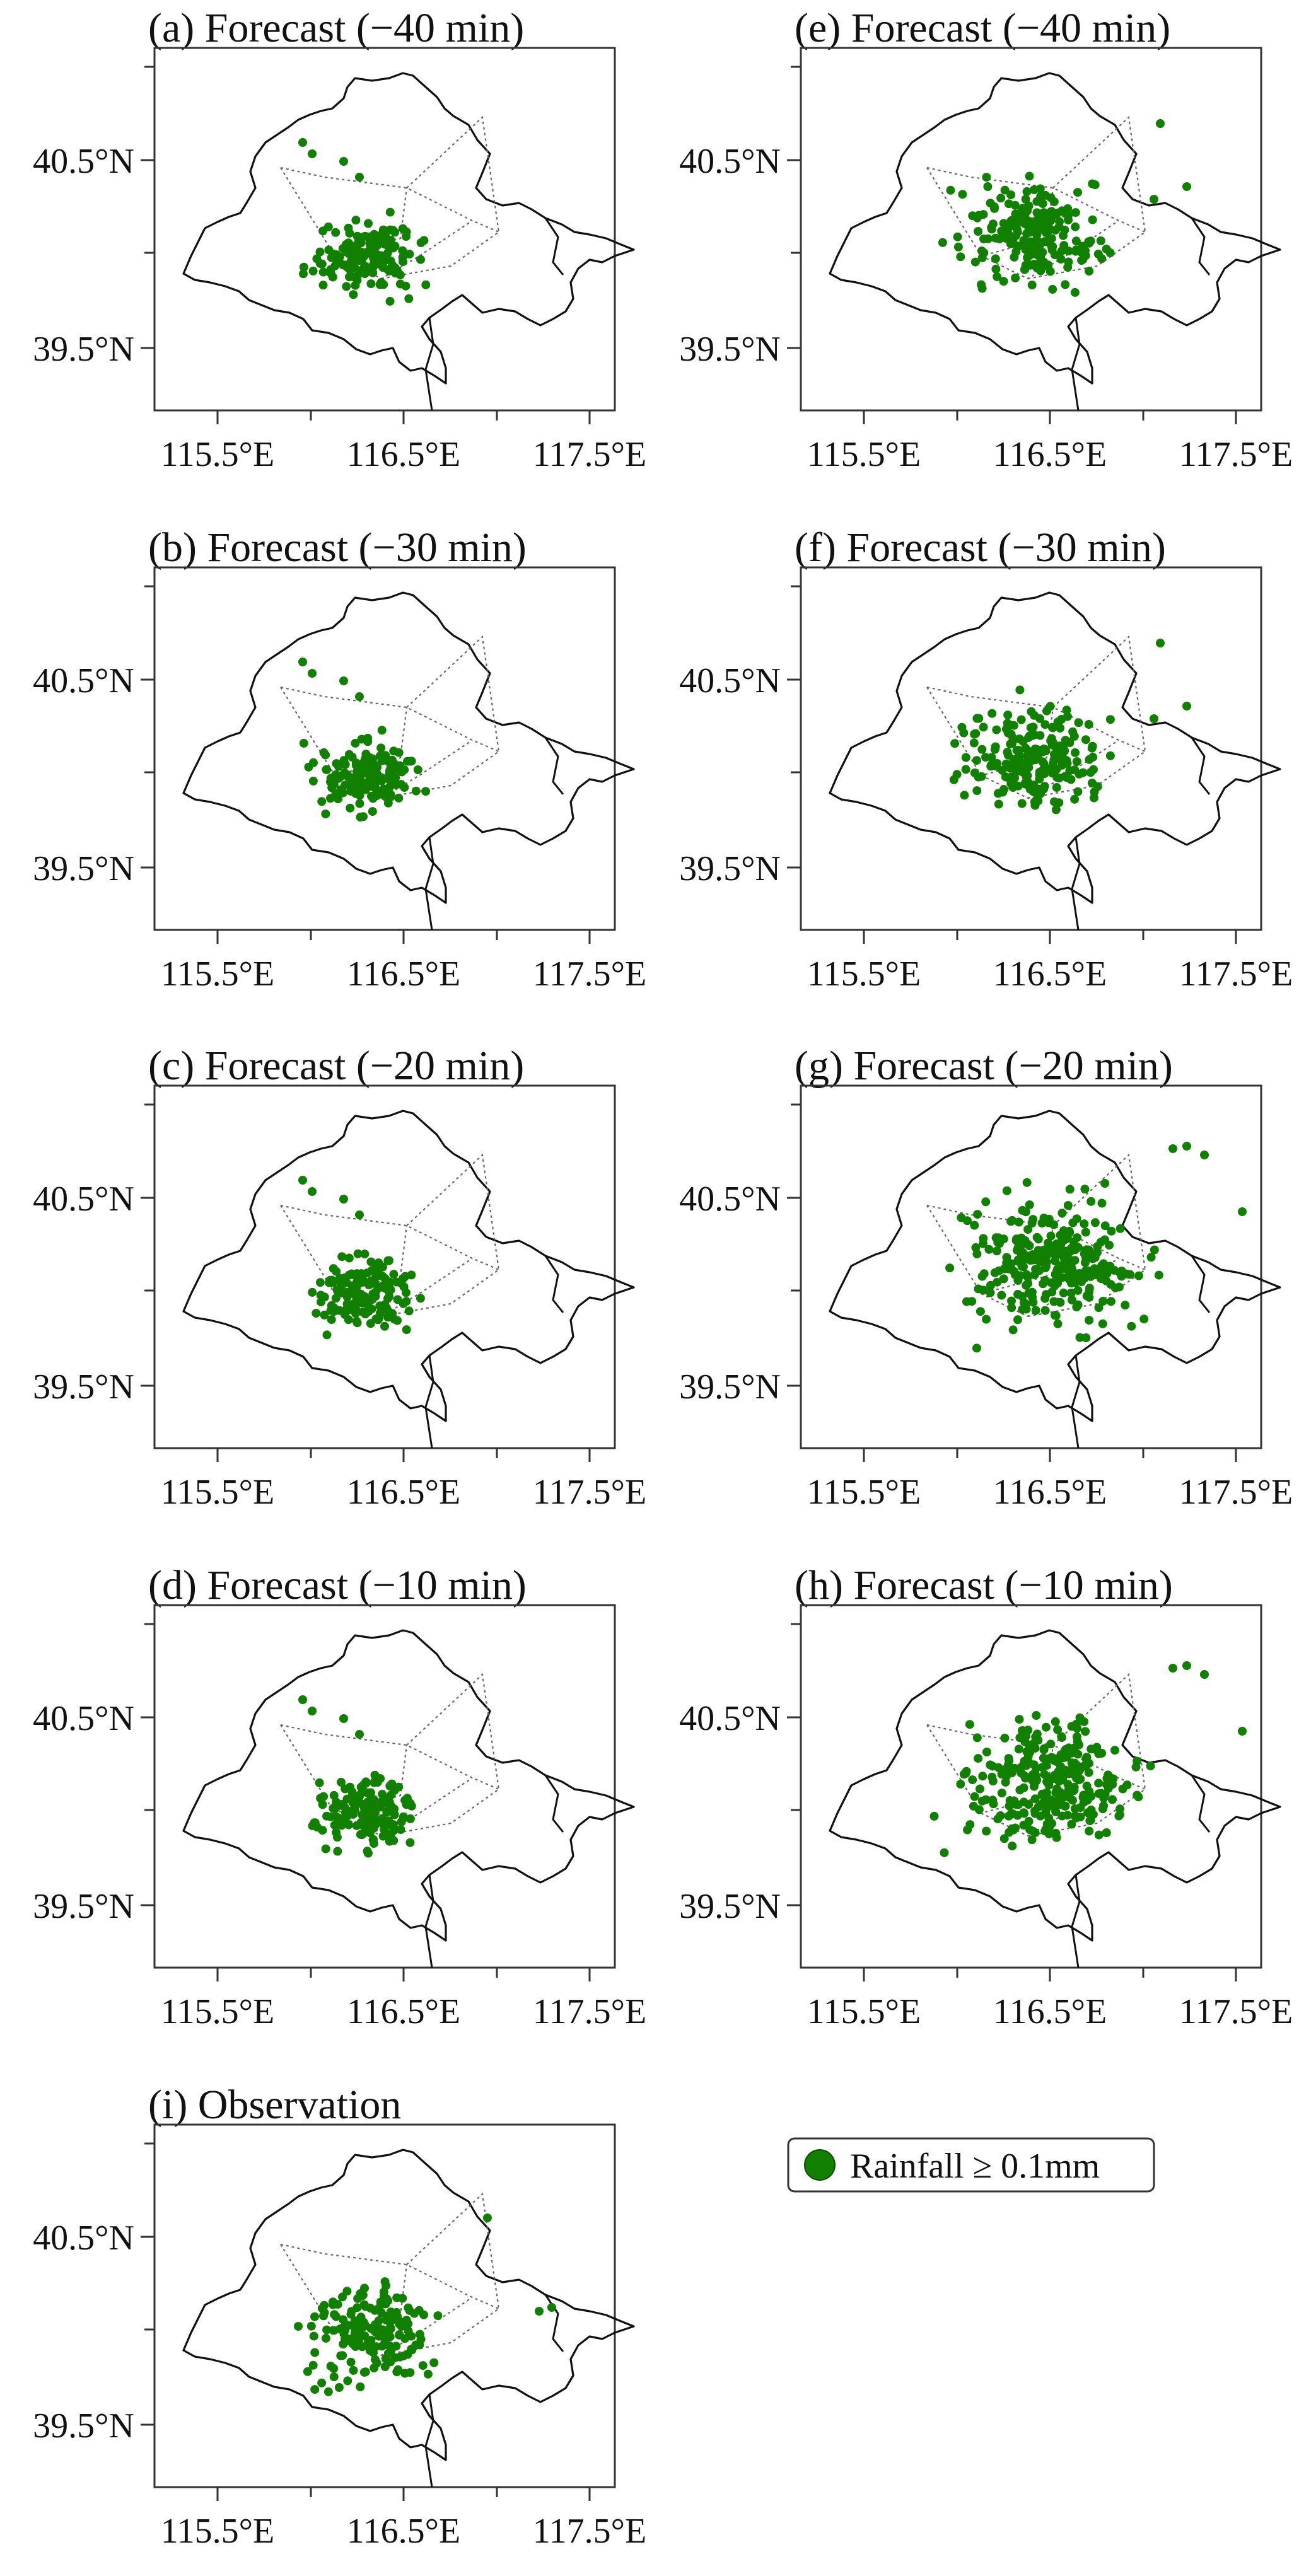  I want to click on panel-title: (e) Forecast (−40 min), so click(983, 28).